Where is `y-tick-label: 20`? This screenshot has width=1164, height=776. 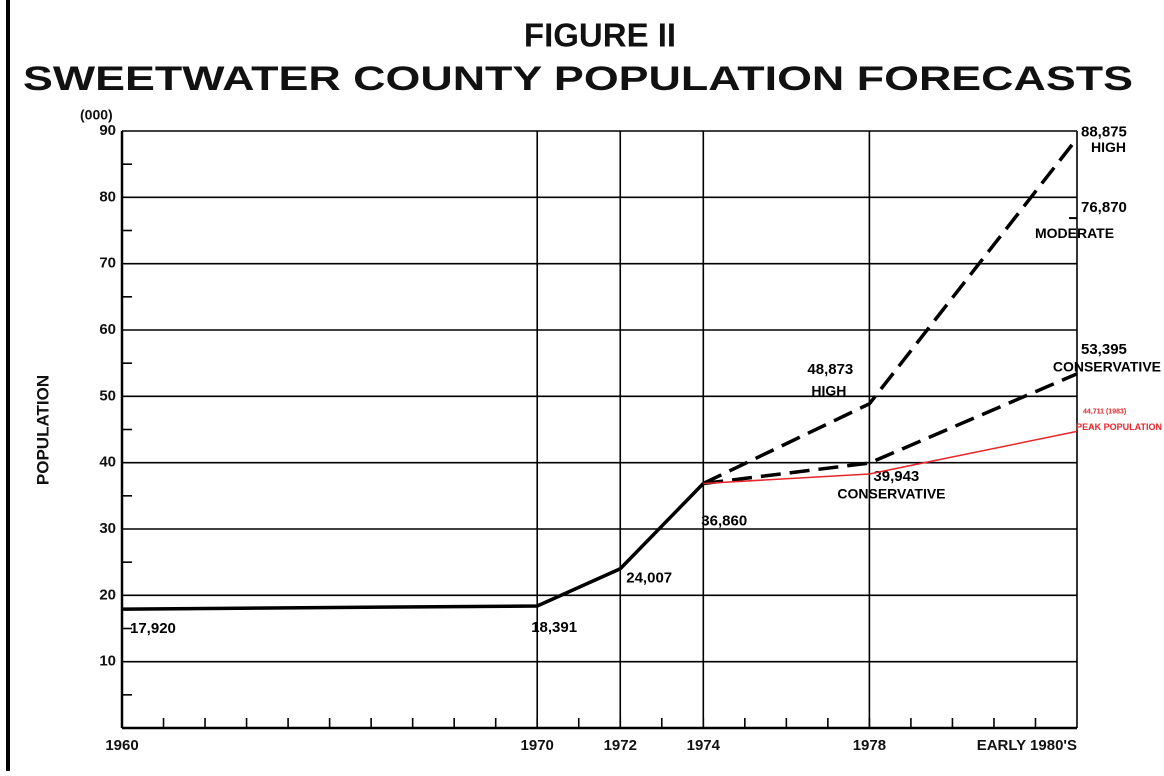
y-tick-label: 20 is located at coordinates (107, 594).